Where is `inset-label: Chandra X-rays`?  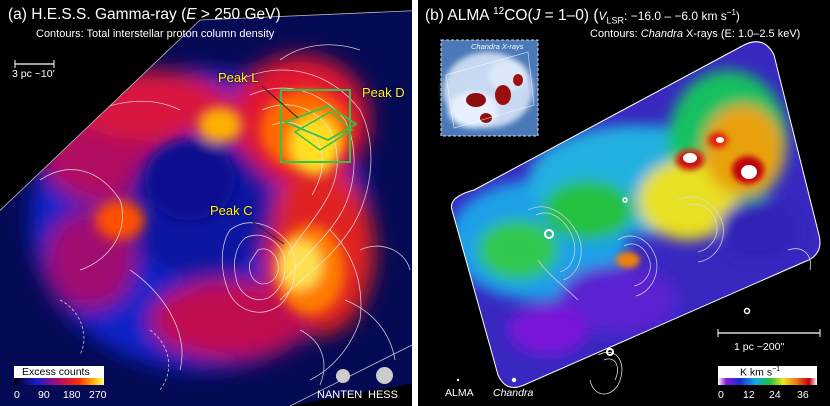 inset-label: Chandra X-rays is located at coordinates (497, 46).